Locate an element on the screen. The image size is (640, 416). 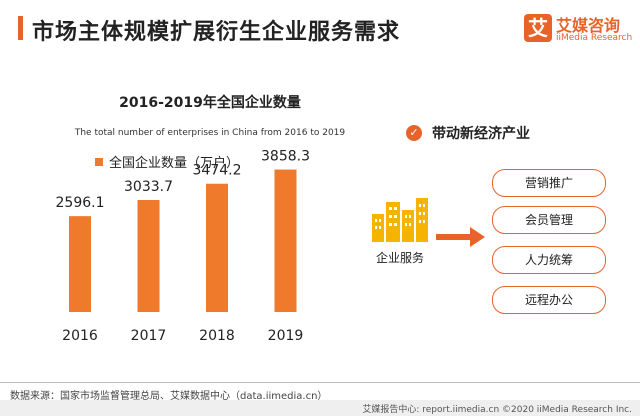
service-item-remote-work: 远程办公 is located at coordinates (549, 300).